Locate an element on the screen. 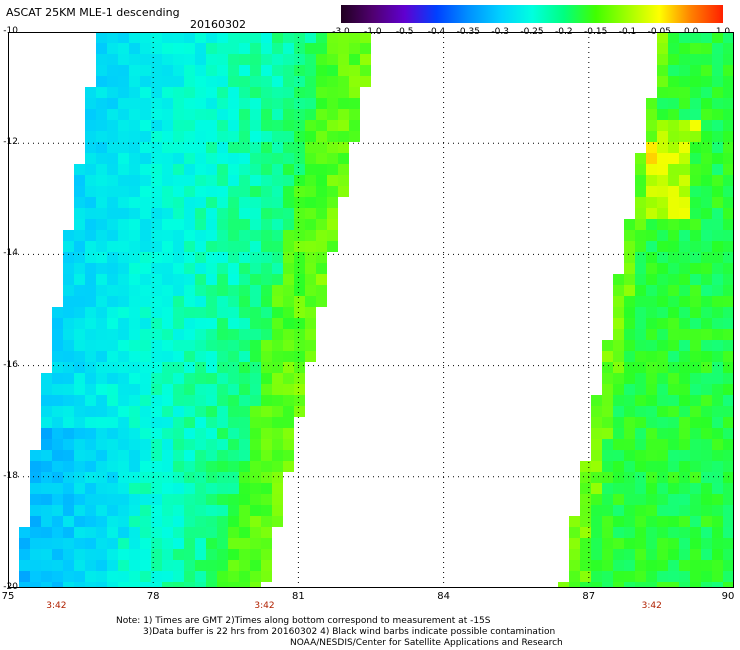 This screenshot has width=740, height=650. lon-label: 87 is located at coordinates (589, 596).